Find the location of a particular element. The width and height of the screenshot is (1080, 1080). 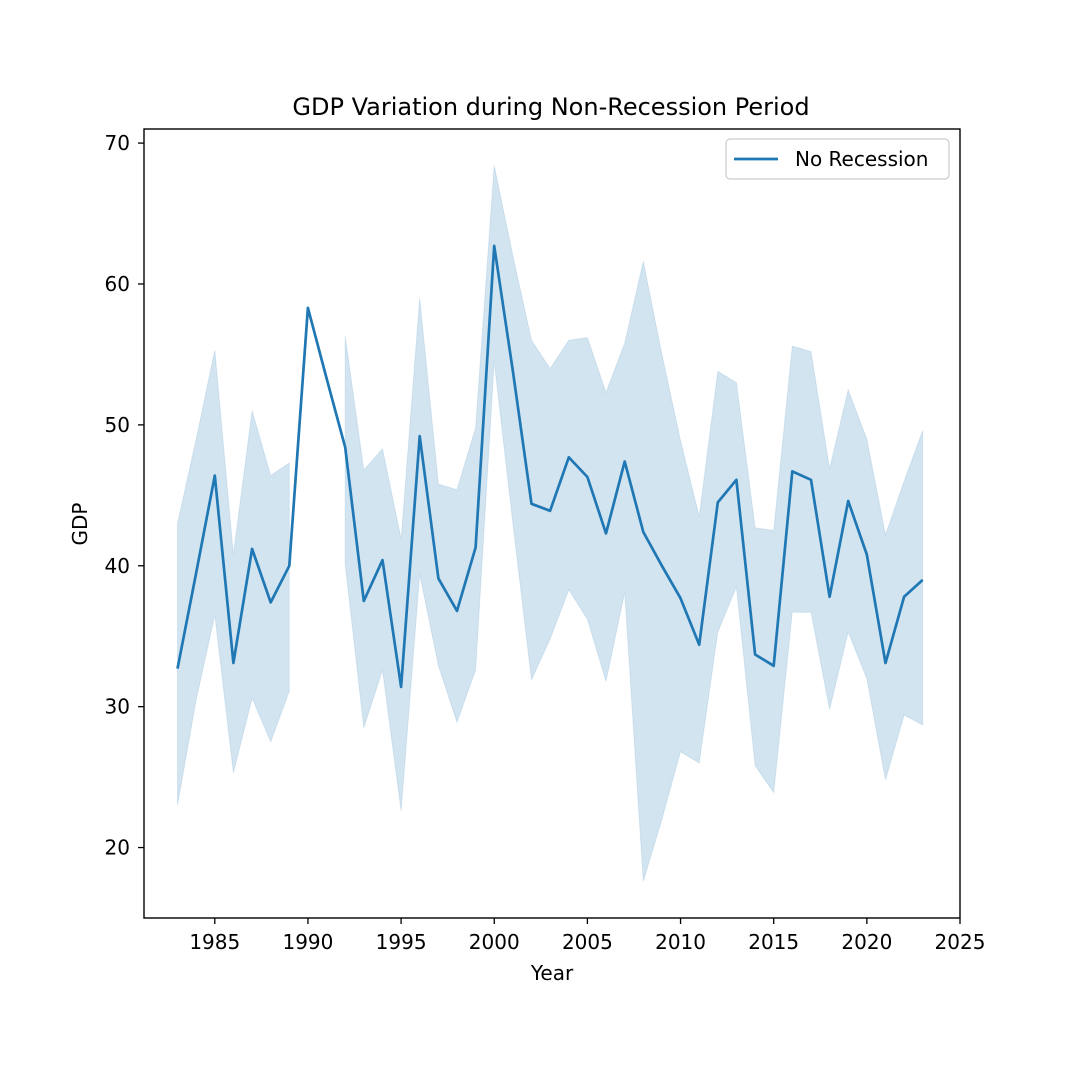

legend: No Recession is located at coordinates (837, 159).